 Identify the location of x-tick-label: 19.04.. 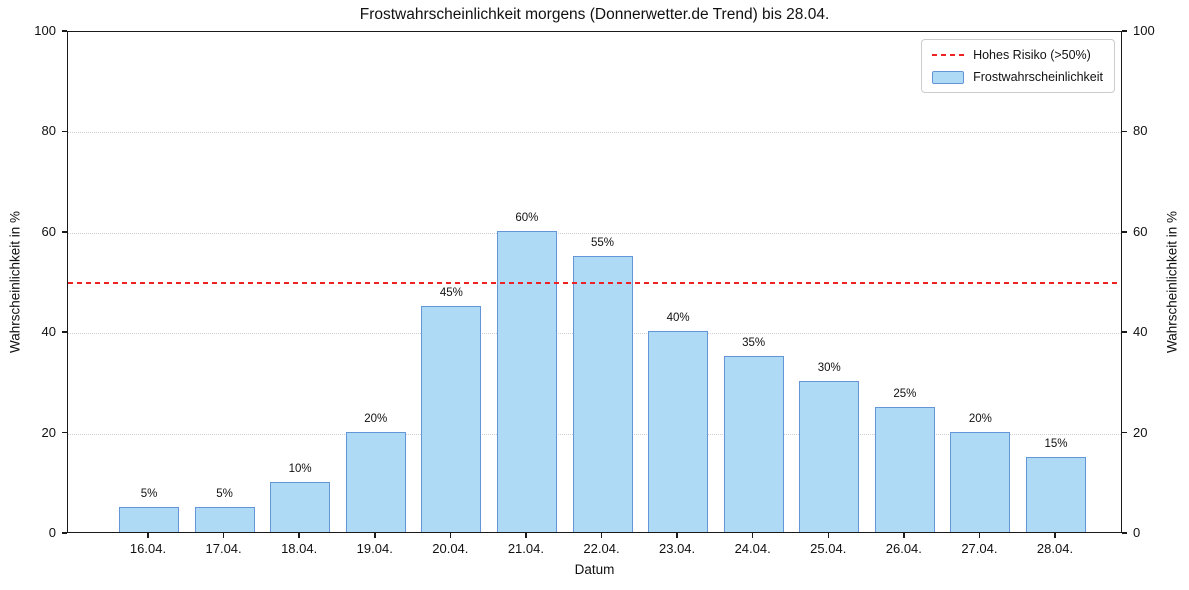
(374, 548).